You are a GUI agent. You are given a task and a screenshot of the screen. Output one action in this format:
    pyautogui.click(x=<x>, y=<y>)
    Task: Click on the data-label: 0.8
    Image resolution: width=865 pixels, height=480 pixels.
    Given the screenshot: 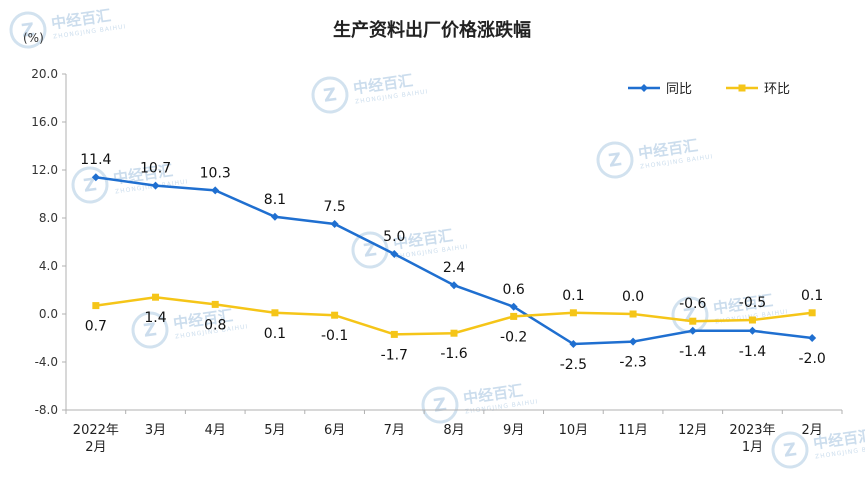 What is the action you would take?
    pyautogui.click(x=215, y=325)
    